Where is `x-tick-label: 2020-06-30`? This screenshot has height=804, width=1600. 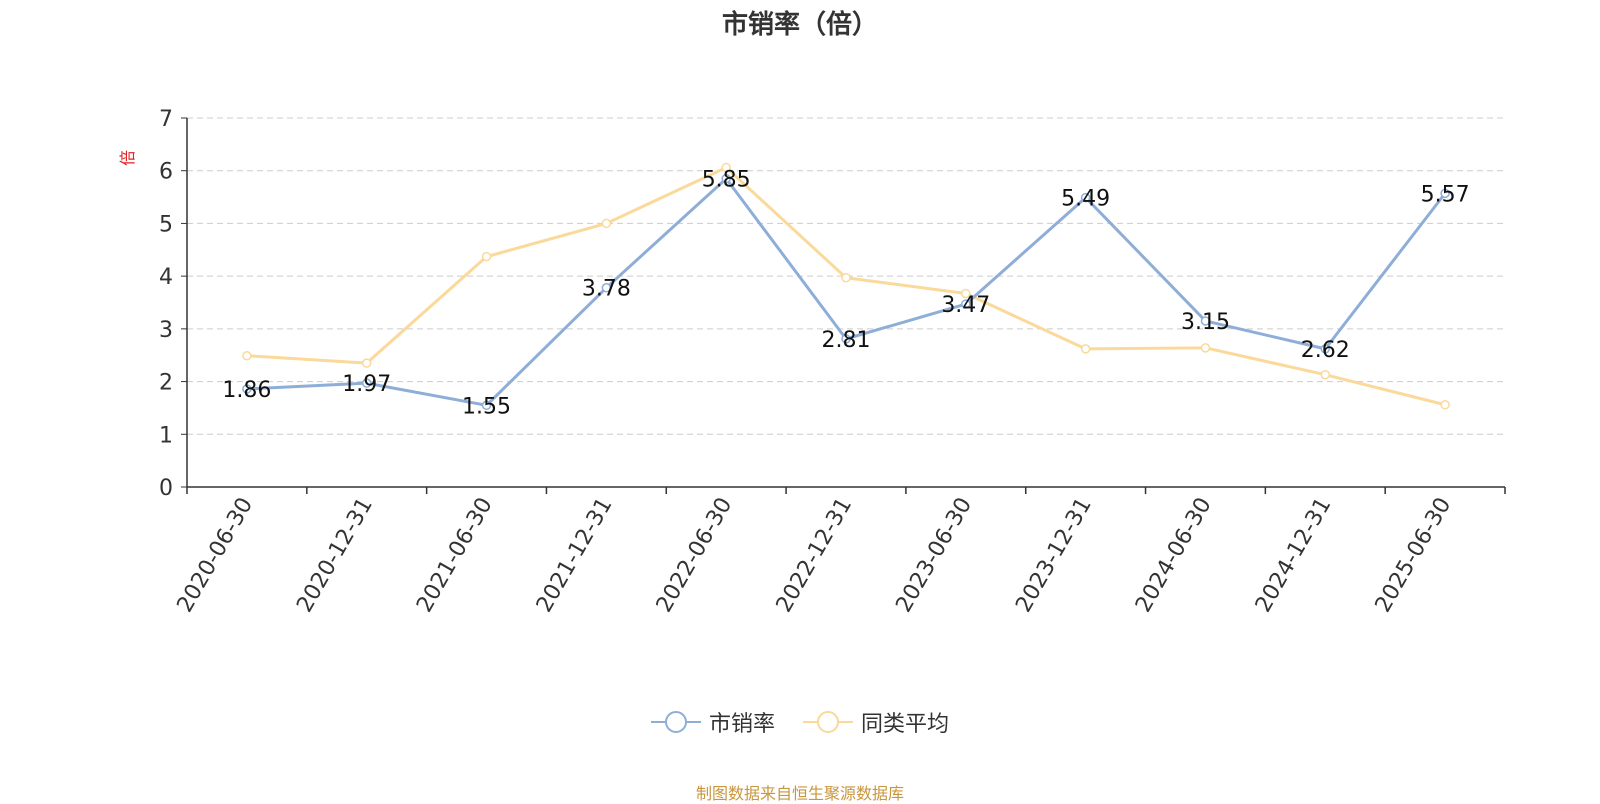
x-tick-label: 2020-06-30 is located at coordinates (216, 555).